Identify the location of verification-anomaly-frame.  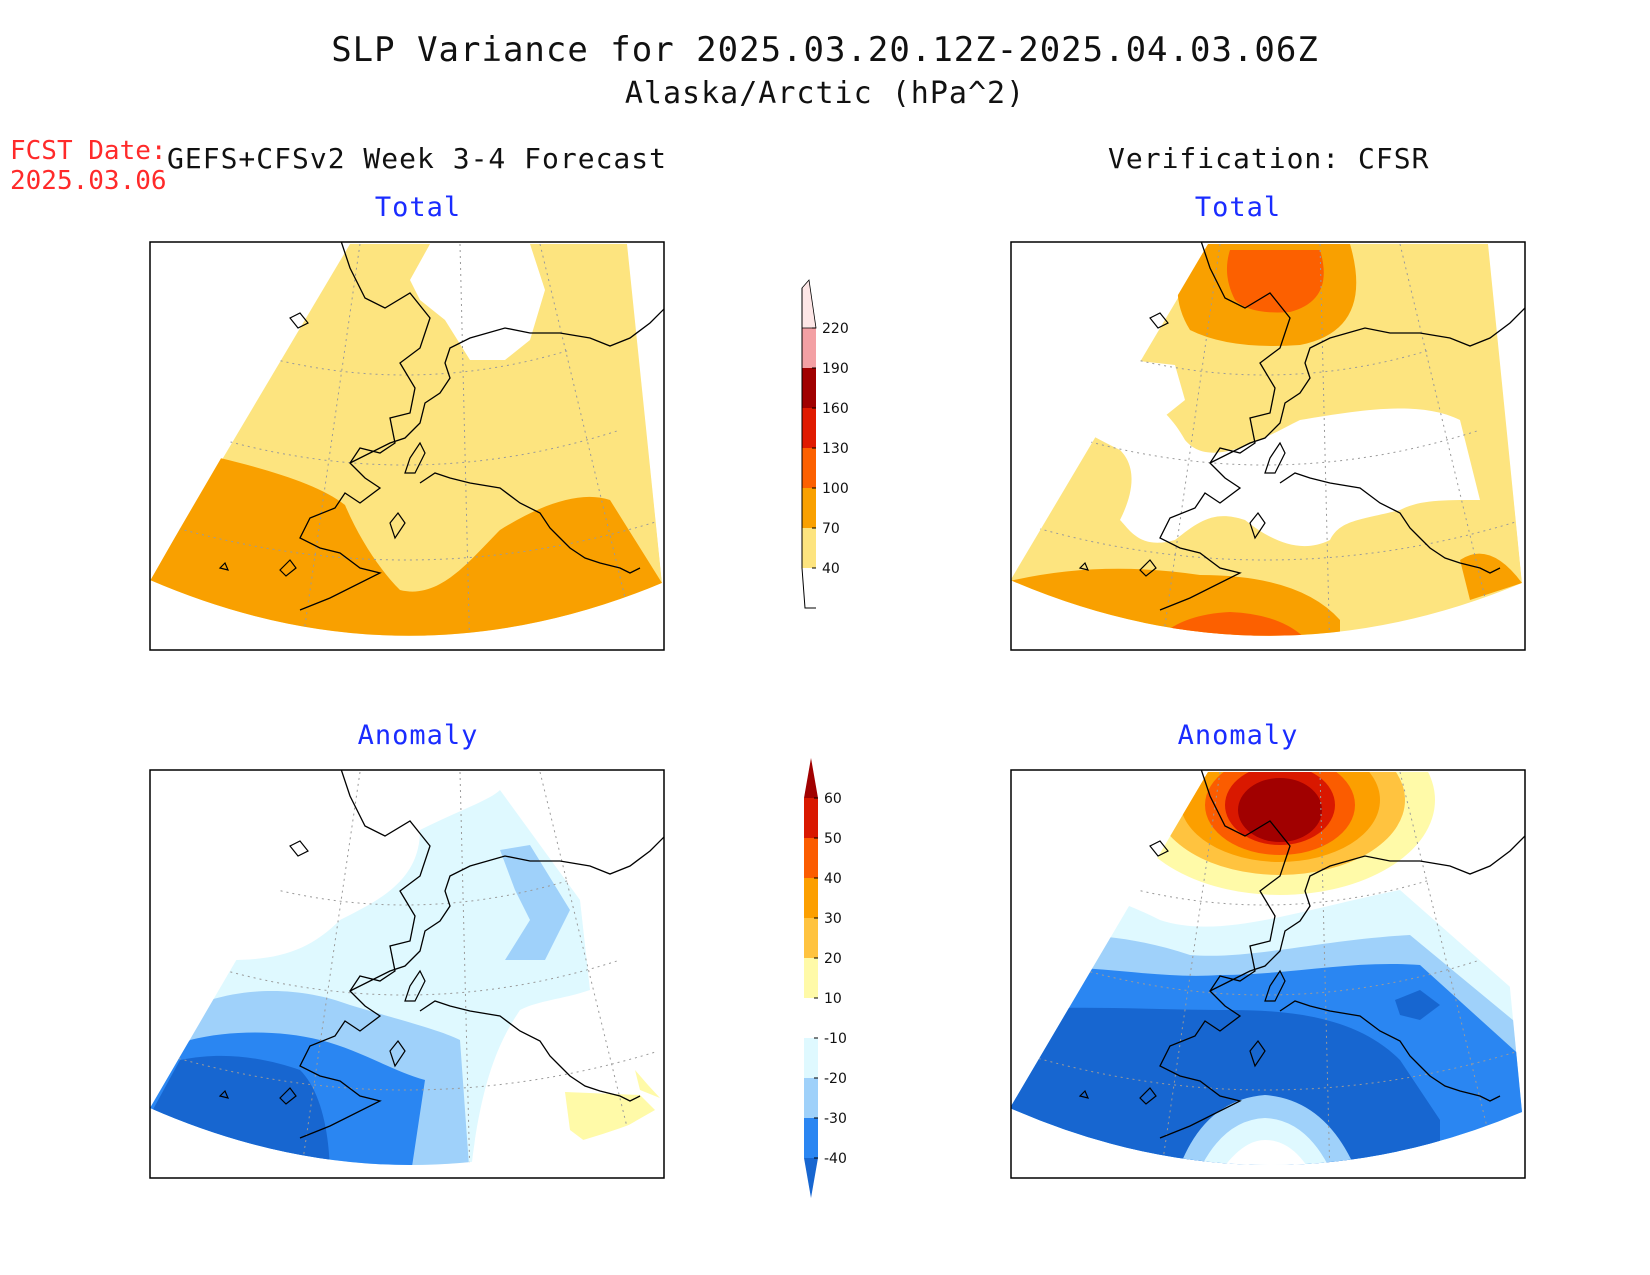
(1268, 974).